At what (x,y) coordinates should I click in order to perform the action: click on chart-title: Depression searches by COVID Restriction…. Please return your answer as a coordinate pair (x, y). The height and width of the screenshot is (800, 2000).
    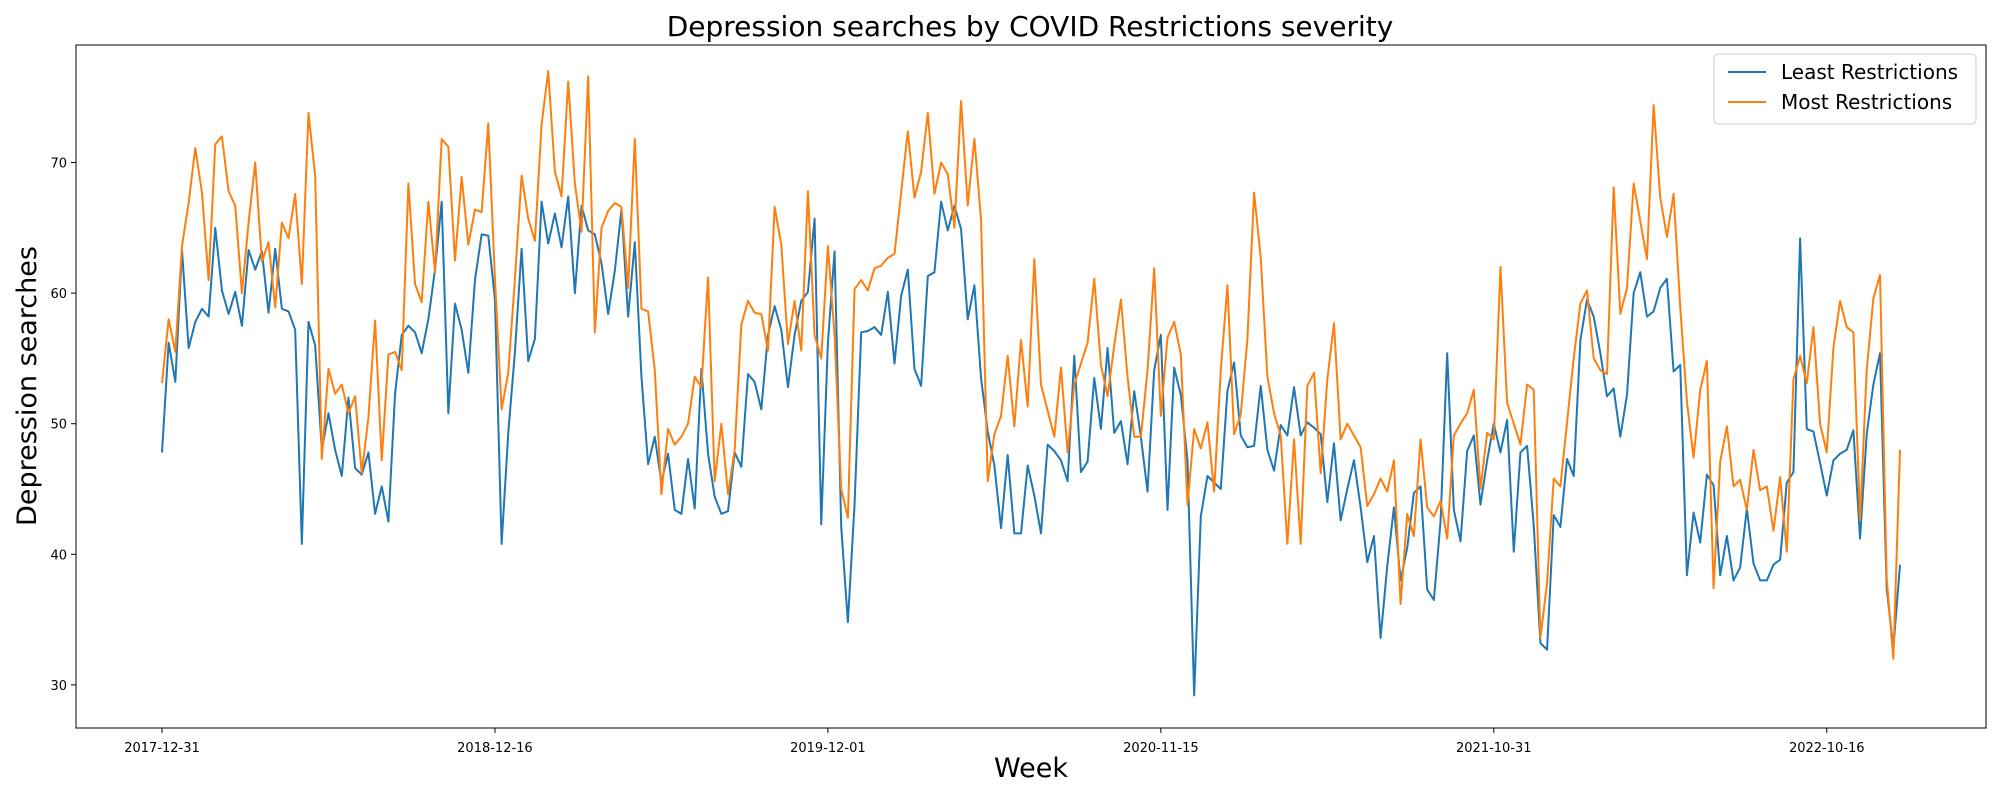
    Looking at the image, I should click on (1030, 26).